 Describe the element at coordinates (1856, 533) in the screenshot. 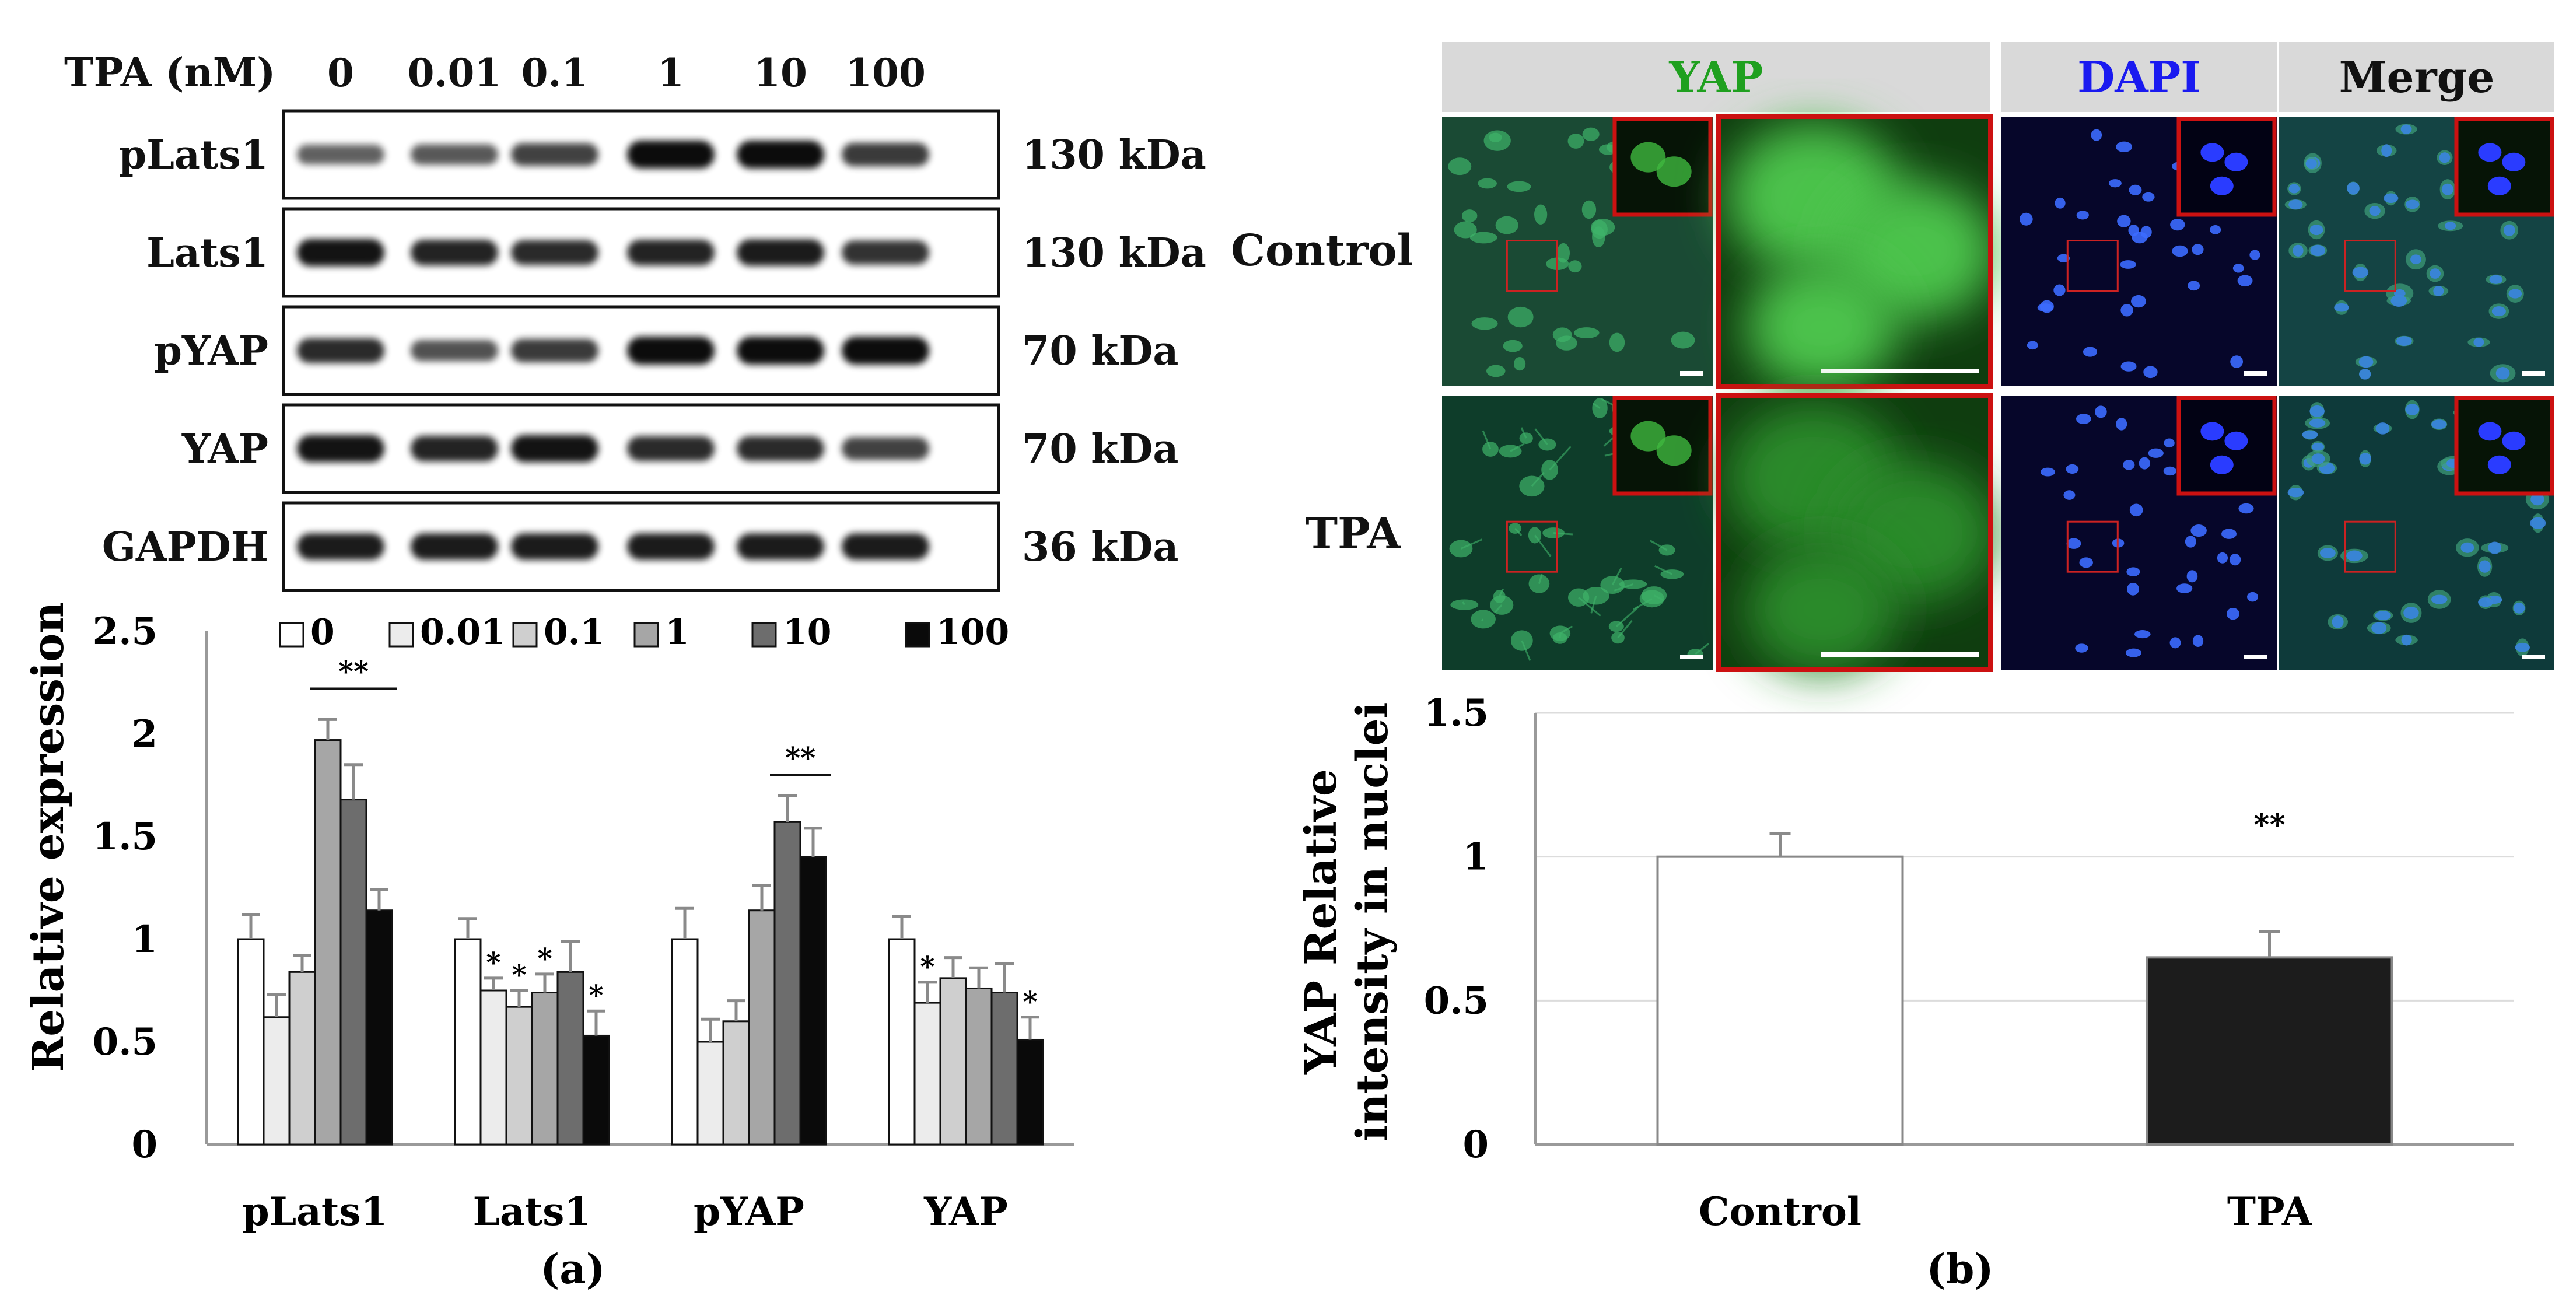

I see `zoom-image` at that location.